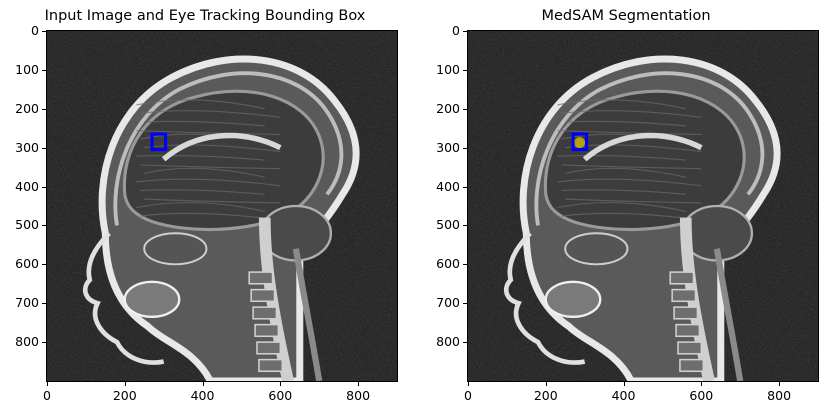  I want to click on y-tick-label: 500, so click(448, 225).